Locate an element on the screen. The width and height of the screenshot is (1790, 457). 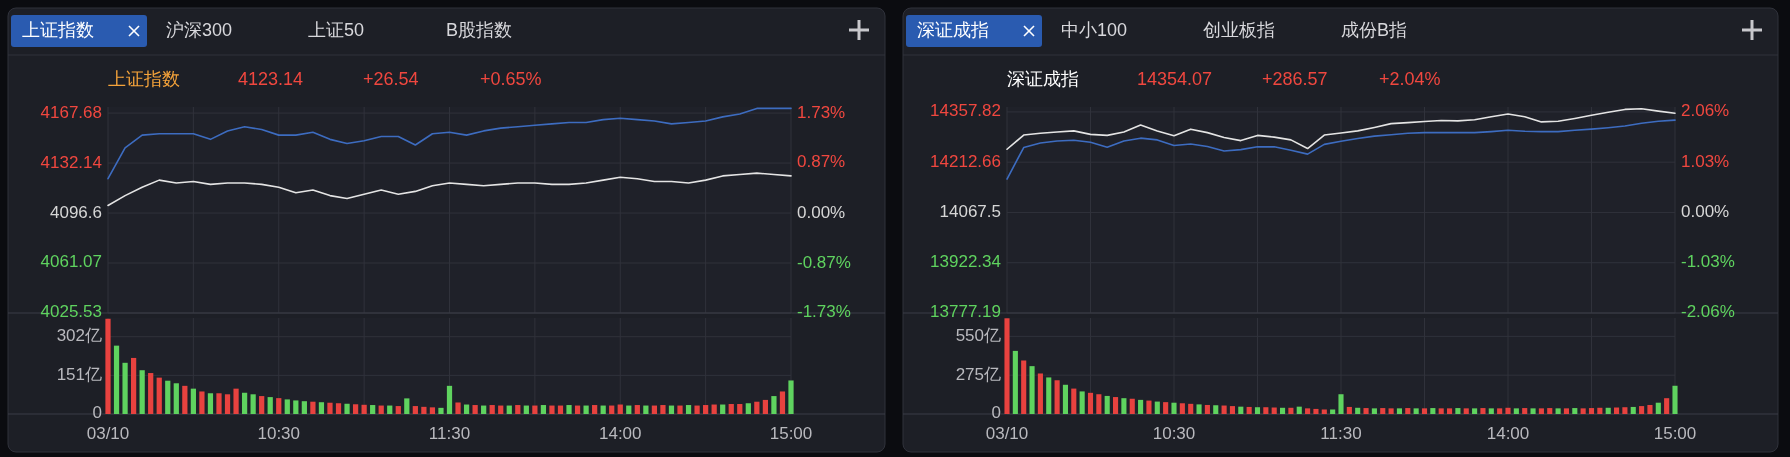
y-tick-label: 4132.14 is located at coordinates (71, 162).